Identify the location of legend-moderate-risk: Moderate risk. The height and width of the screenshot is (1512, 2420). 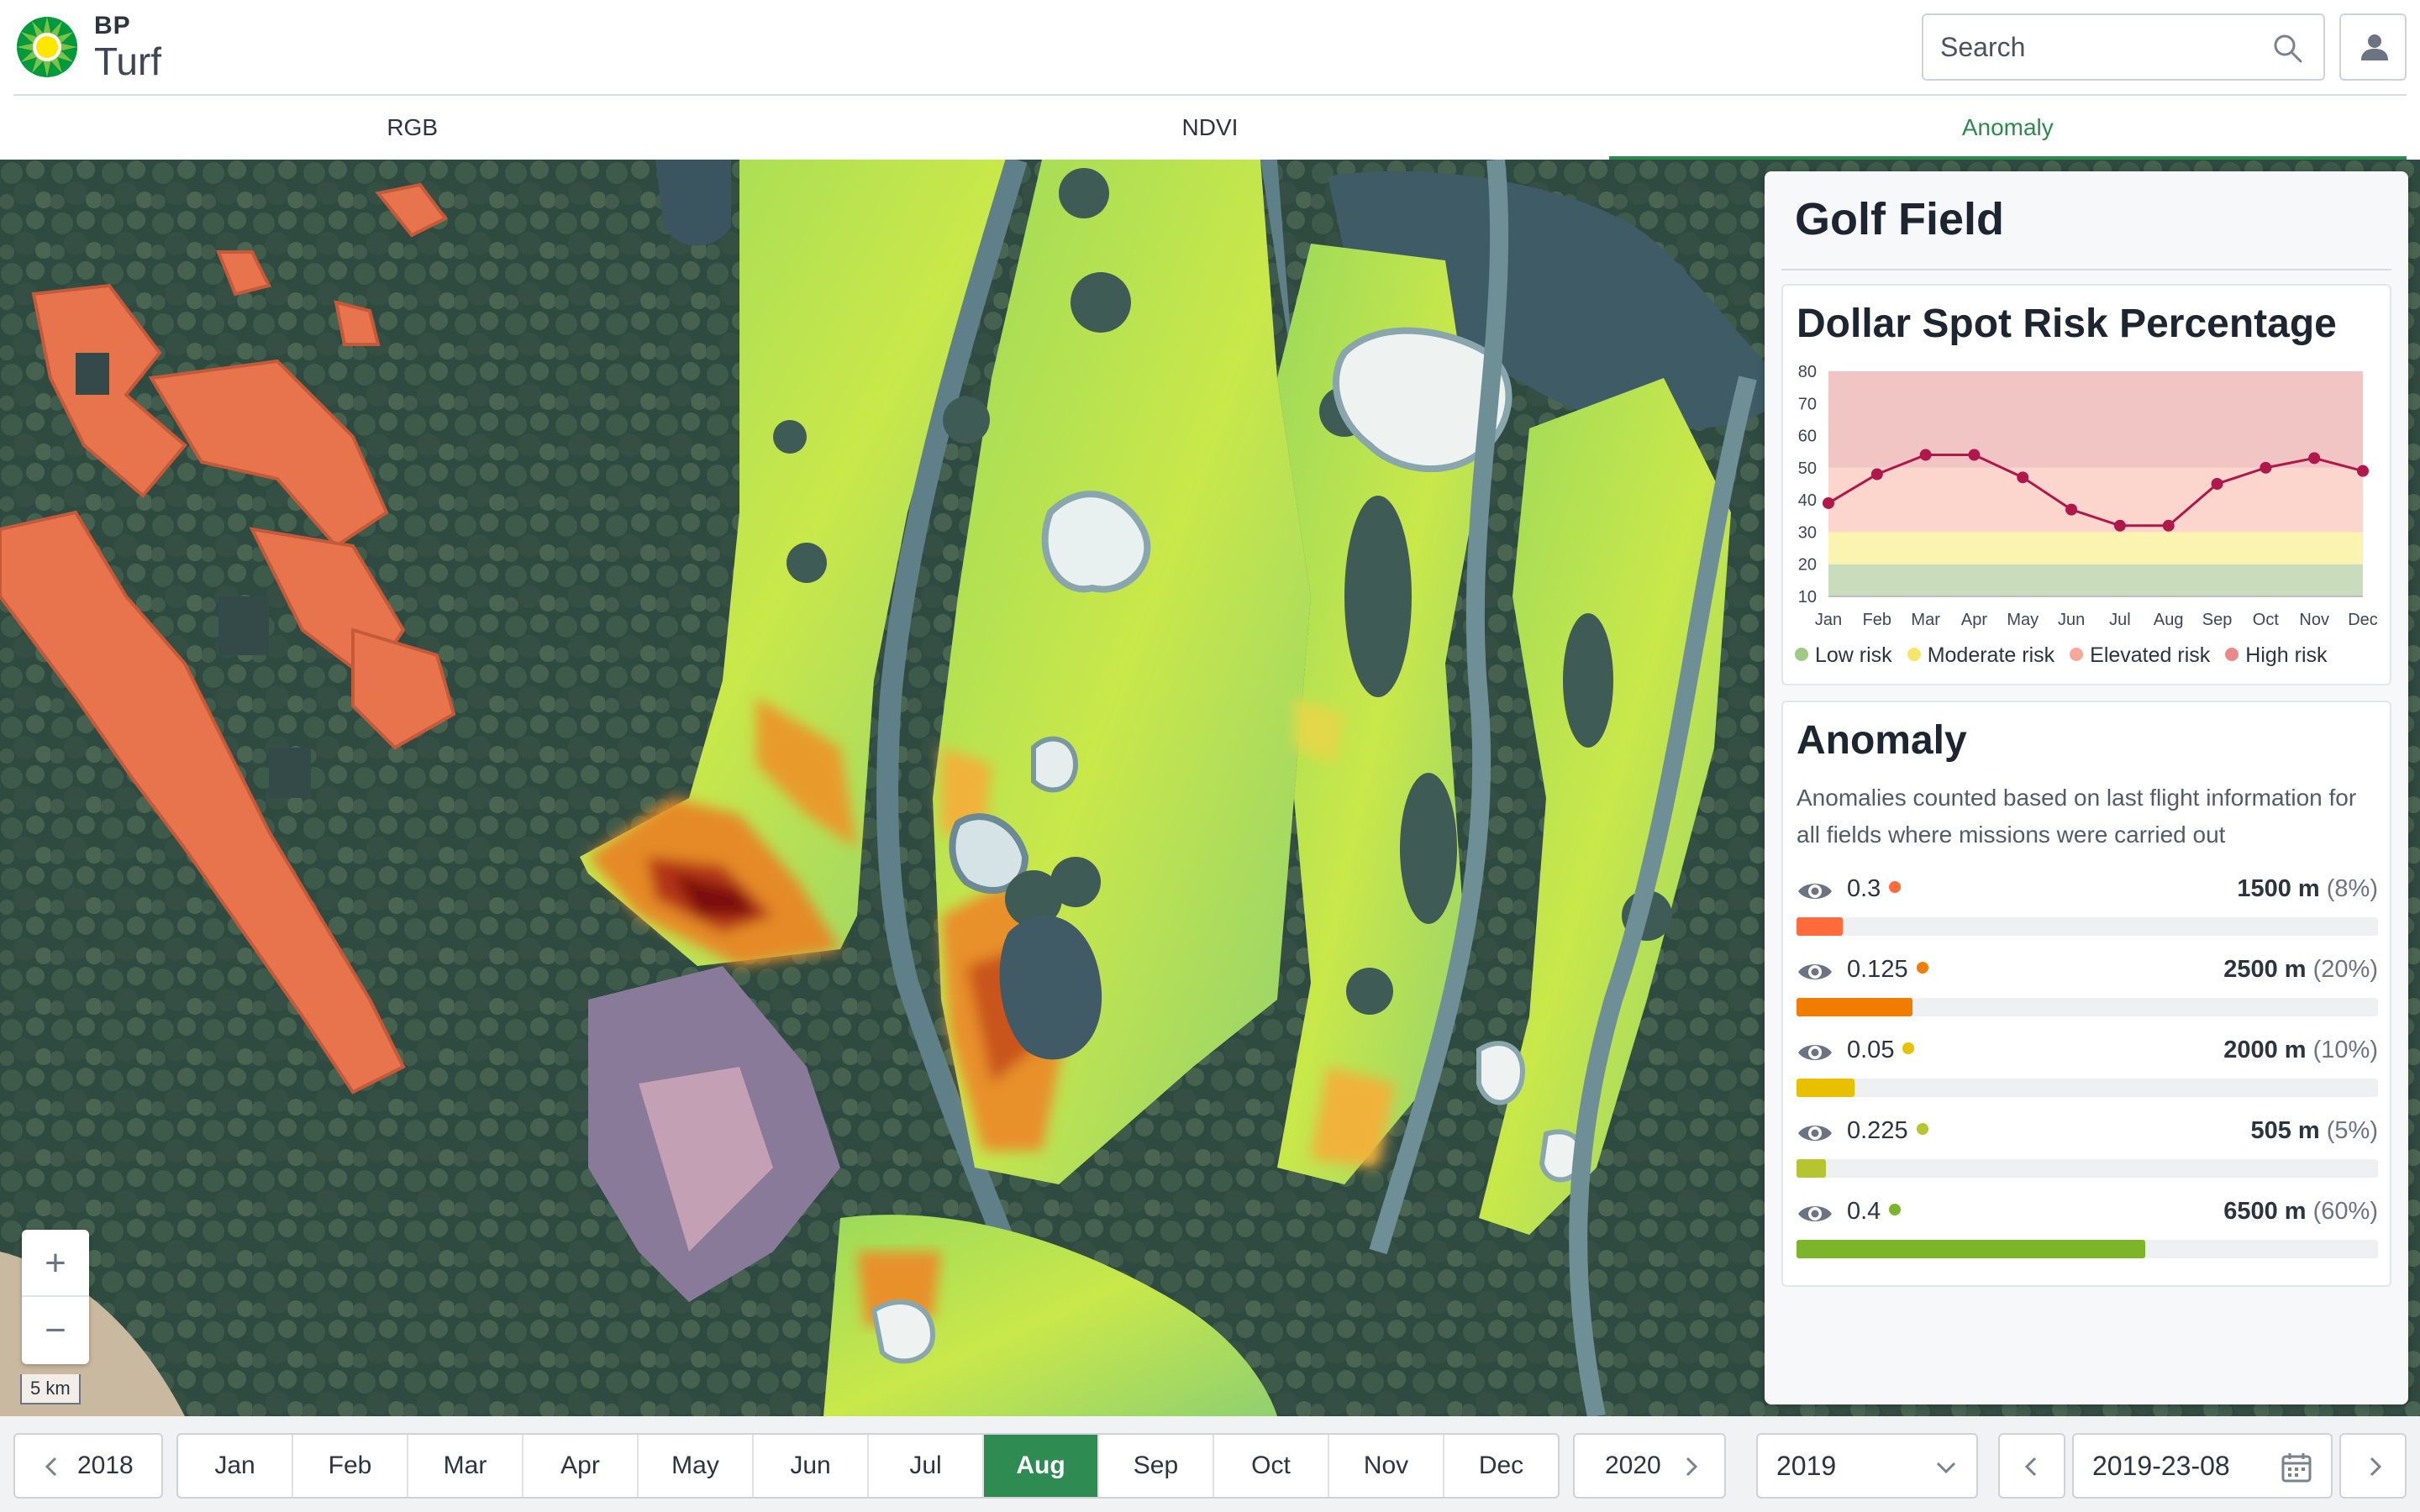
(1981, 655).